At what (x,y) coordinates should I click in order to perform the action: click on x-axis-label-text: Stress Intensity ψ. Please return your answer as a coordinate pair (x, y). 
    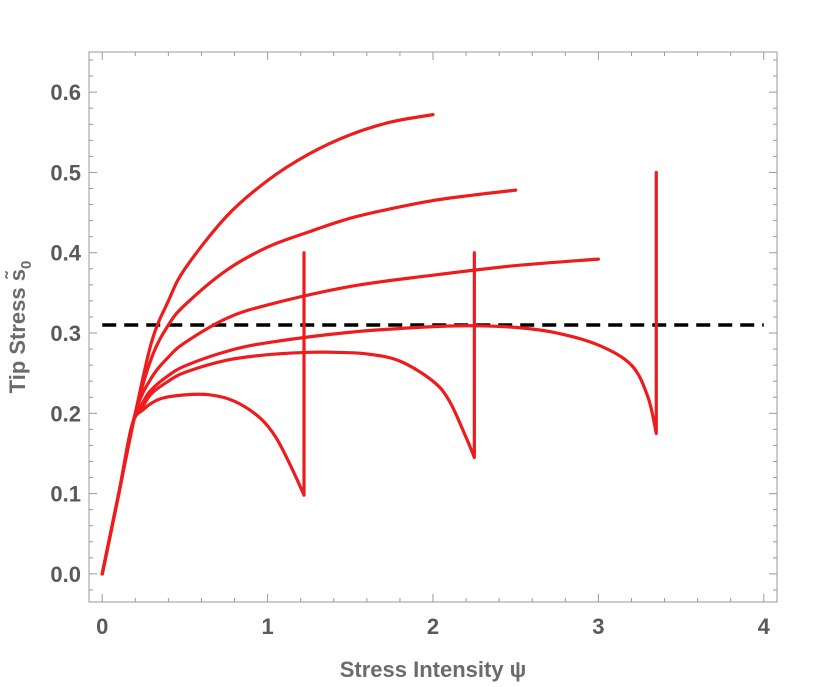
    Looking at the image, I should click on (433, 669).